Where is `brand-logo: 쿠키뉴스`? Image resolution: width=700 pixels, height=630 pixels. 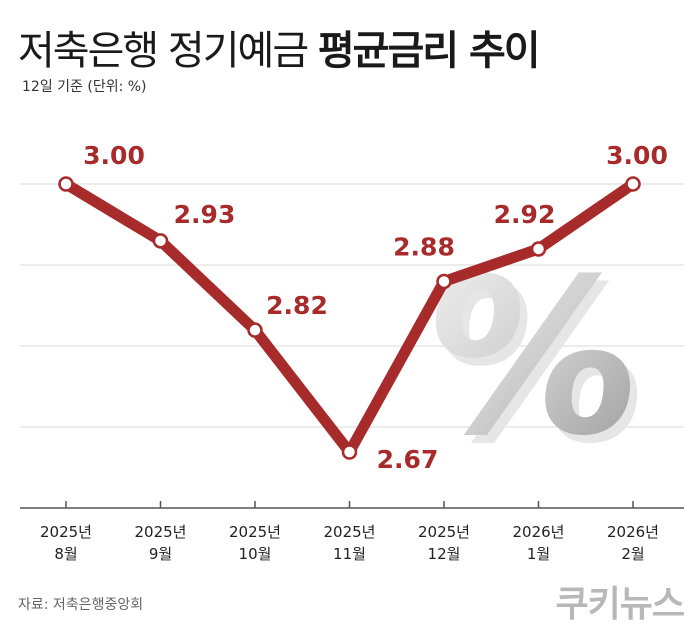 brand-logo: 쿠키뉴스 is located at coordinates (620, 604).